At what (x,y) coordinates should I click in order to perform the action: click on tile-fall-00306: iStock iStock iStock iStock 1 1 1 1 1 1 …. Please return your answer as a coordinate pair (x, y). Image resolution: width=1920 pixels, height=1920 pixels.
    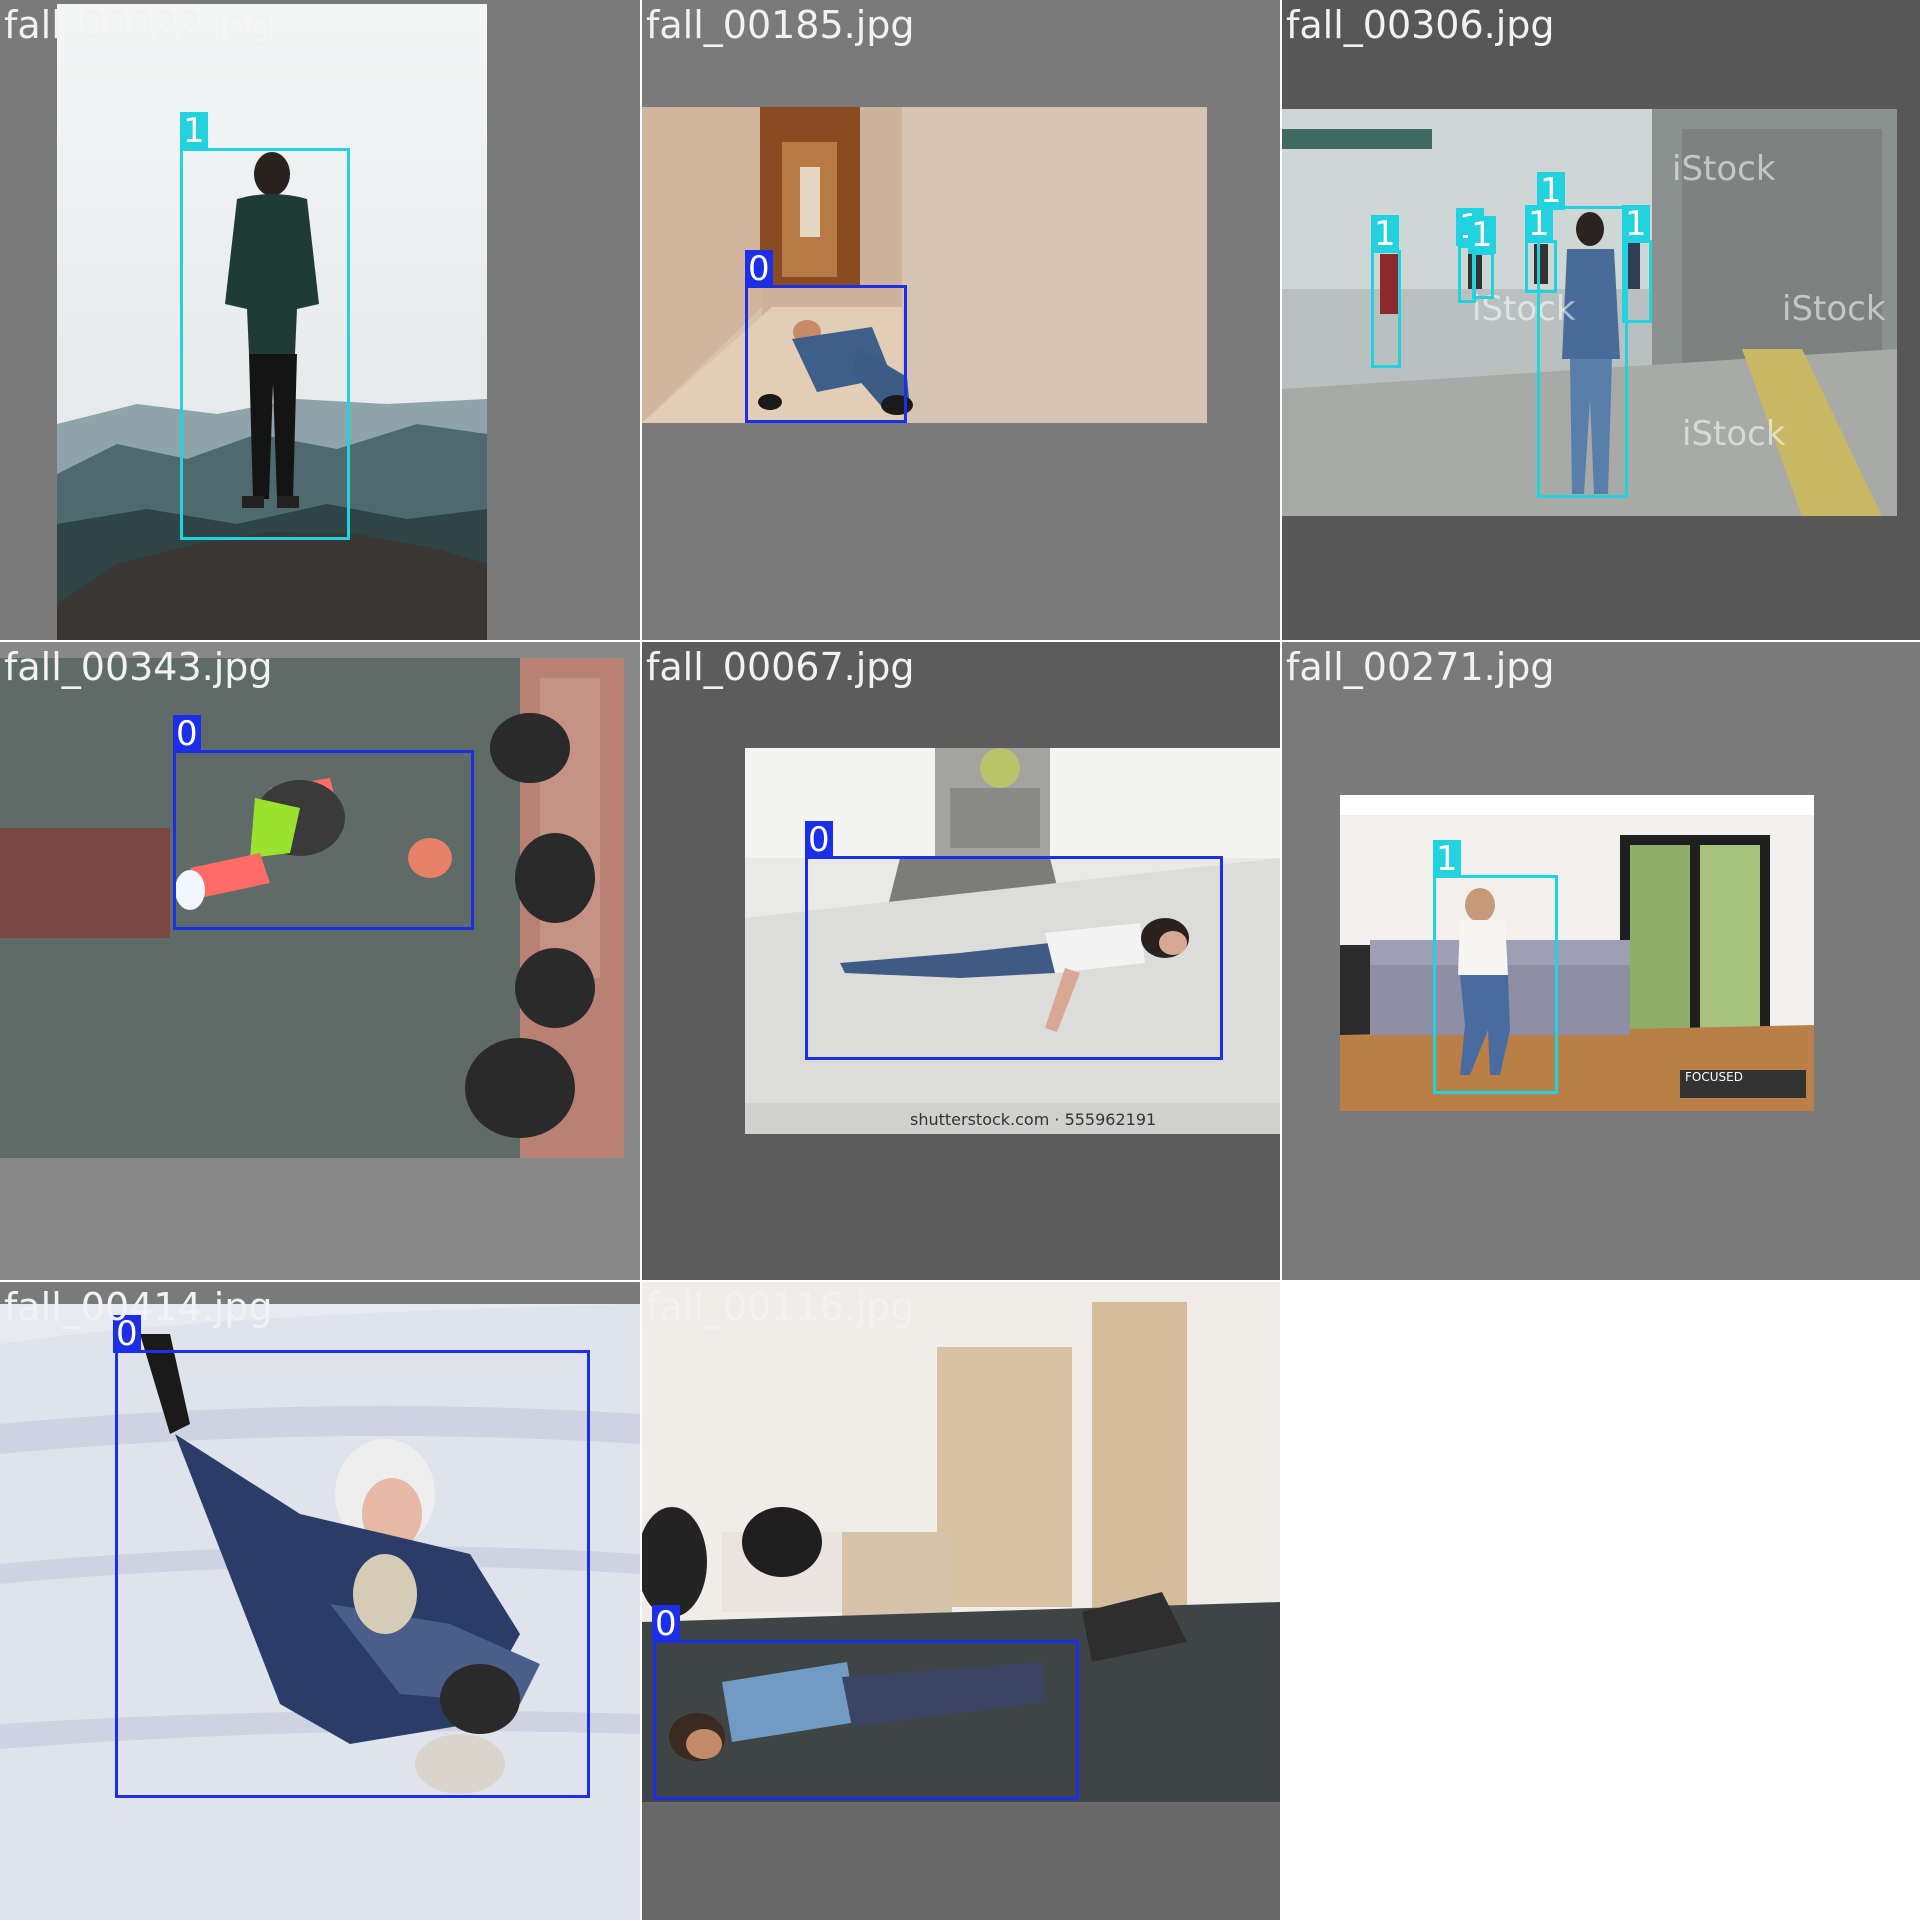
    Looking at the image, I should click on (1601, 320).